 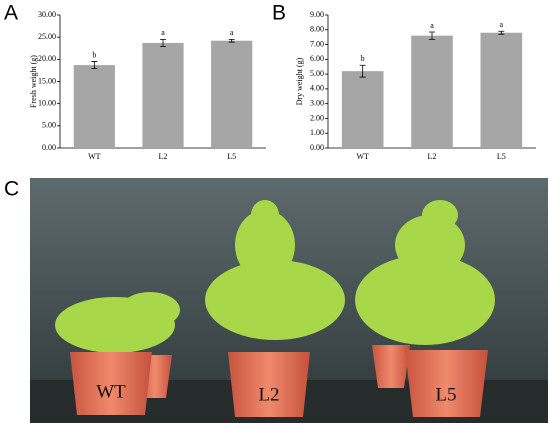 I want to click on y-tick-label: 7.00, so click(x=317, y=43).